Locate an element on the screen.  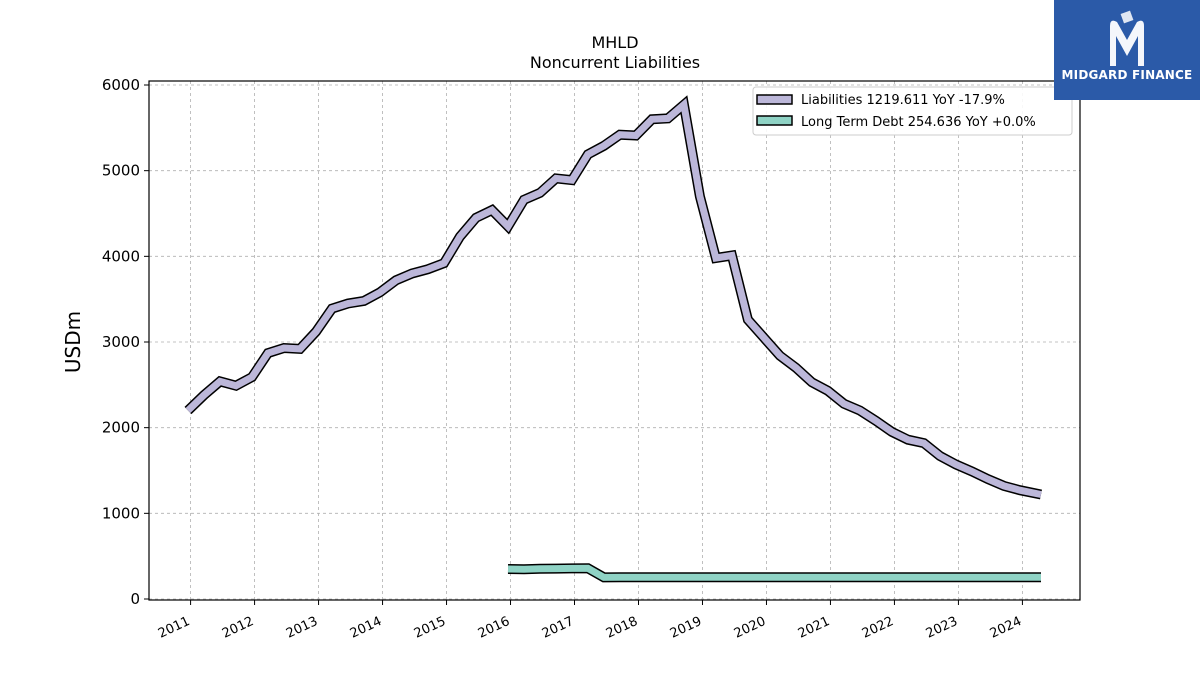
x-tick-label: 2020 is located at coordinates (750, 628).